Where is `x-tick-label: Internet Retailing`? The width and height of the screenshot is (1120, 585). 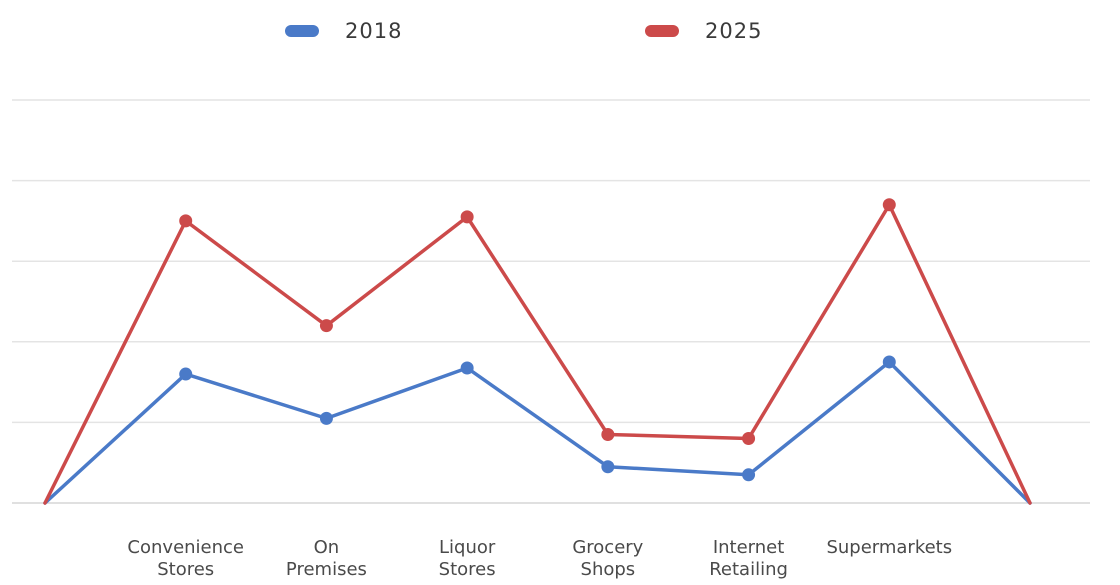 x-tick-label: Internet Retailing is located at coordinates (748, 558).